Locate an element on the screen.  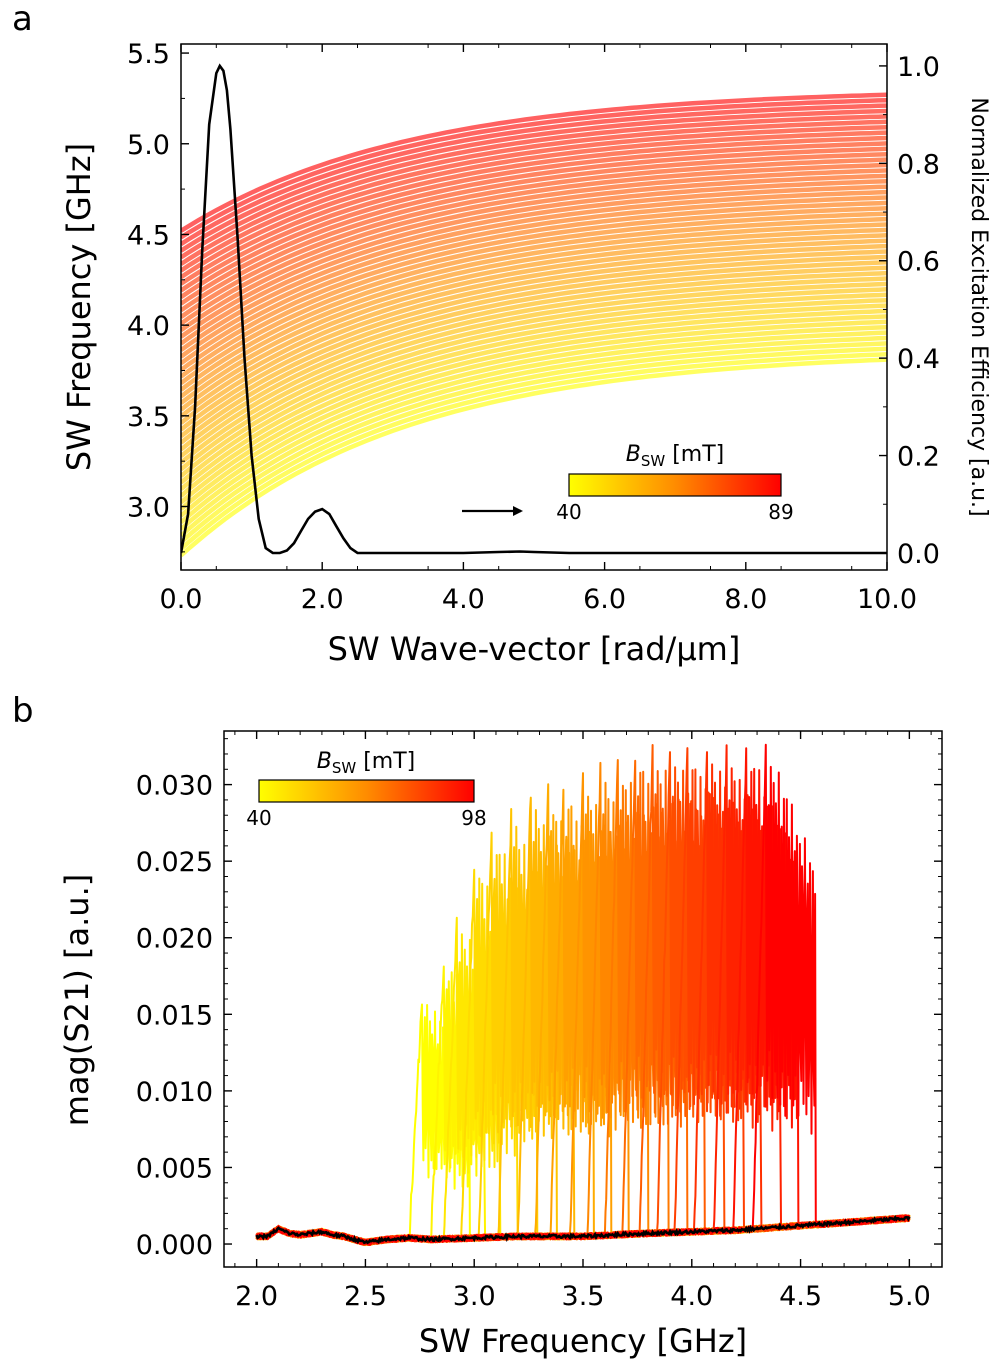
y-tick-label: 0.020 is located at coordinates (174, 939).